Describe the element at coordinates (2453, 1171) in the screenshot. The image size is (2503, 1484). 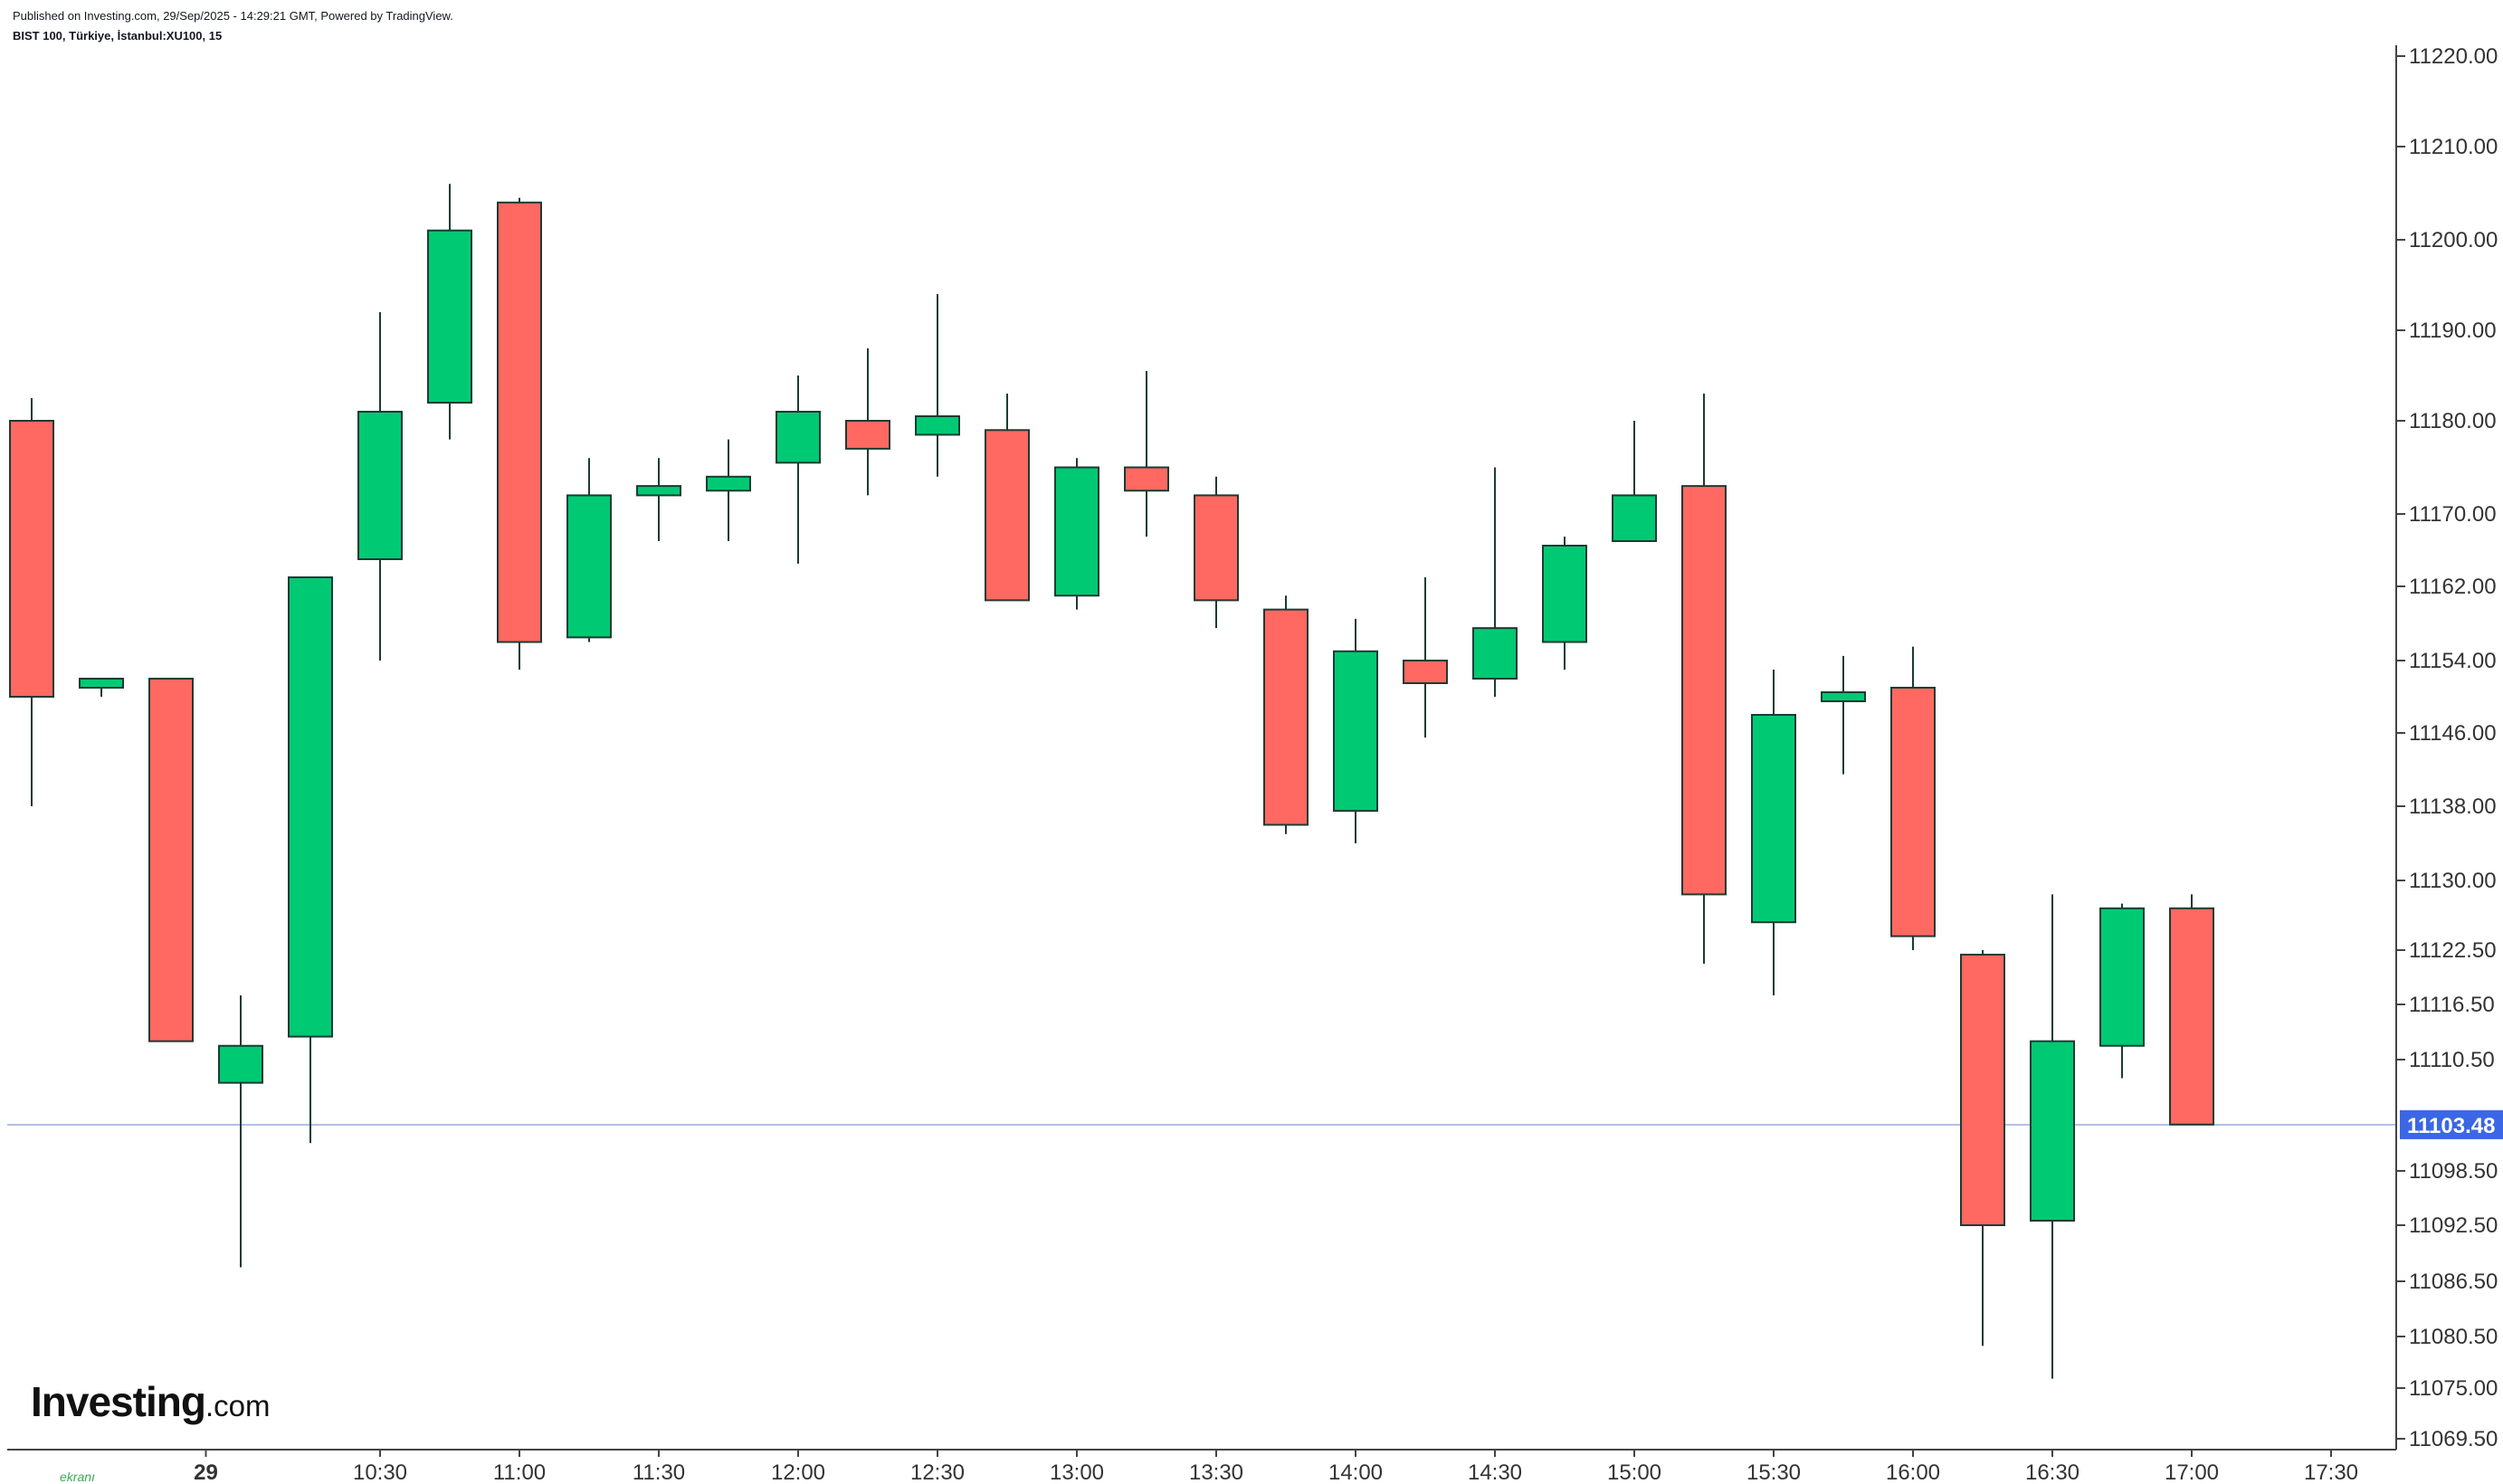
I see `price-tick-label: 11098.50` at that location.